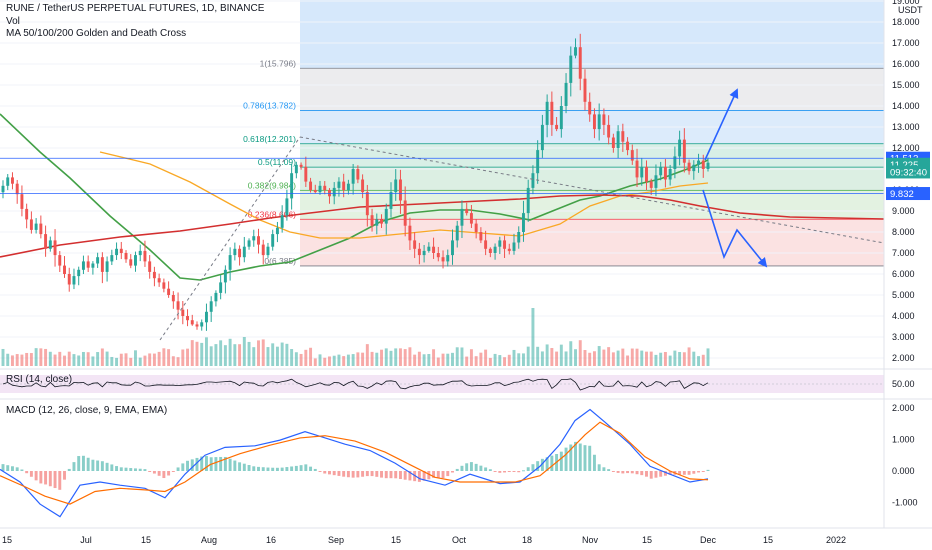  What do you see at coordinates (459, 540) in the screenshot?
I see `time-tick: Oct` at bounding box center [459, 540].